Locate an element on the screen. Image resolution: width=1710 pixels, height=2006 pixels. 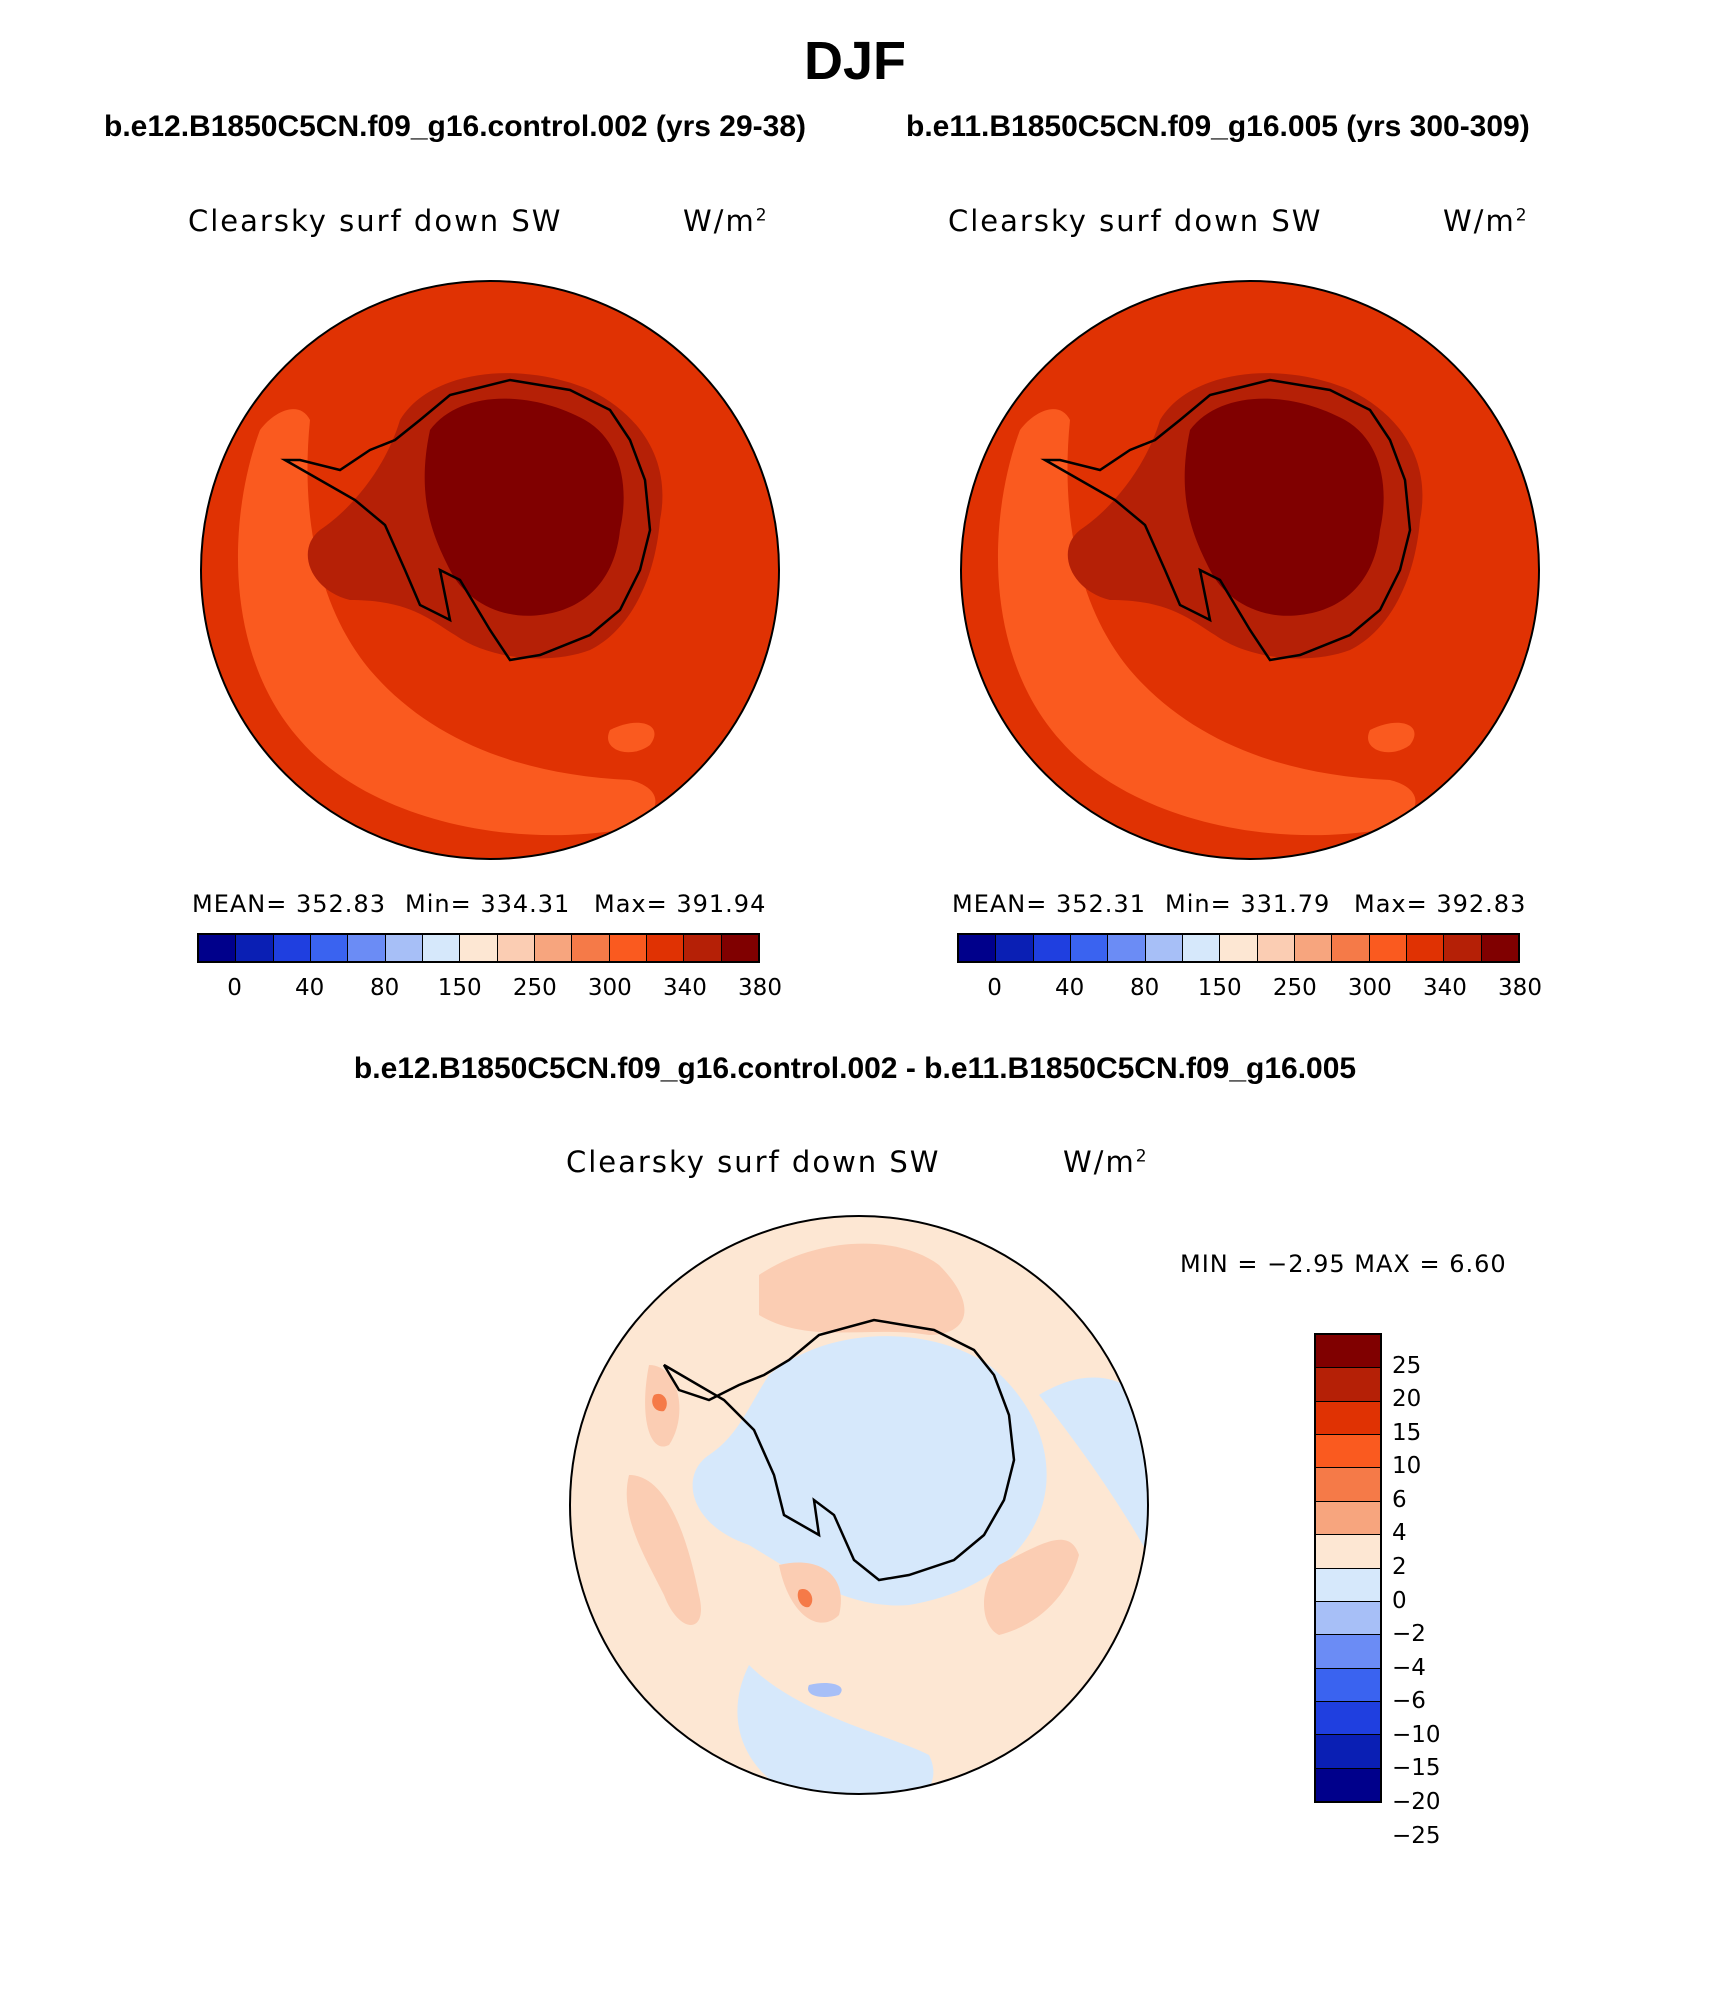
right-variable-label: Clearsky surf down SW is located at coordinates (1135, 221).